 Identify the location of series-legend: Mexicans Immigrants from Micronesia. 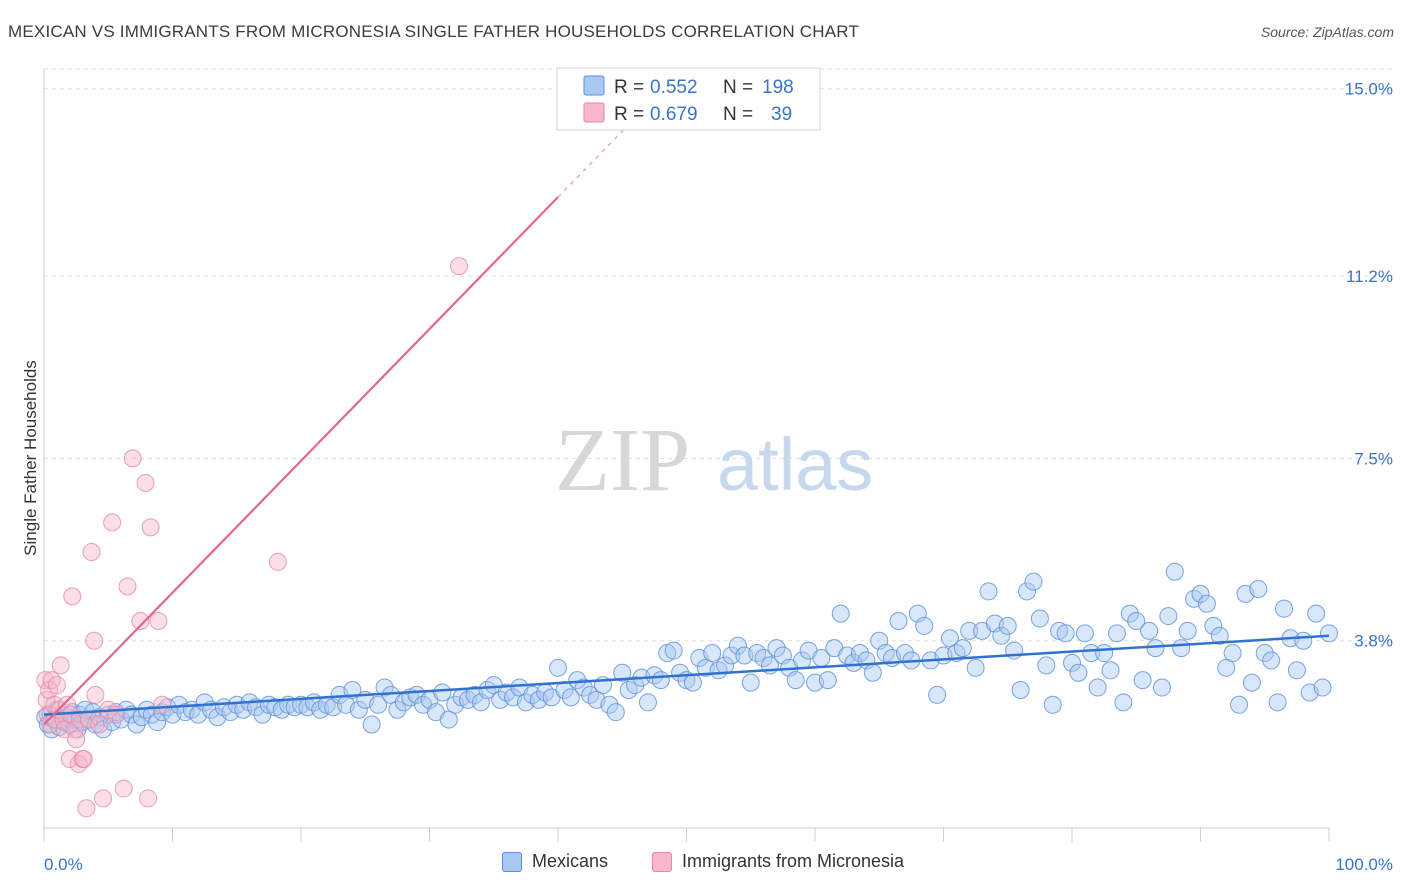
(703, 865).